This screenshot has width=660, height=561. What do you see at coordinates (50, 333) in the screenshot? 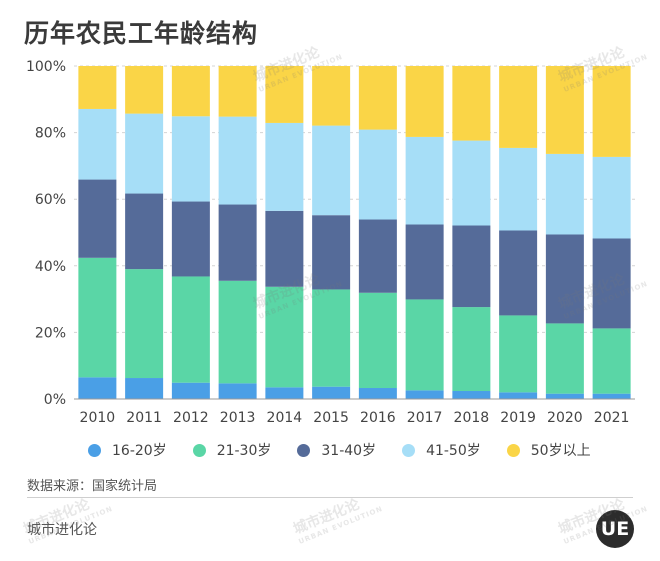
I see `y-tick-label: 20%` at bounding box center [50, 333].